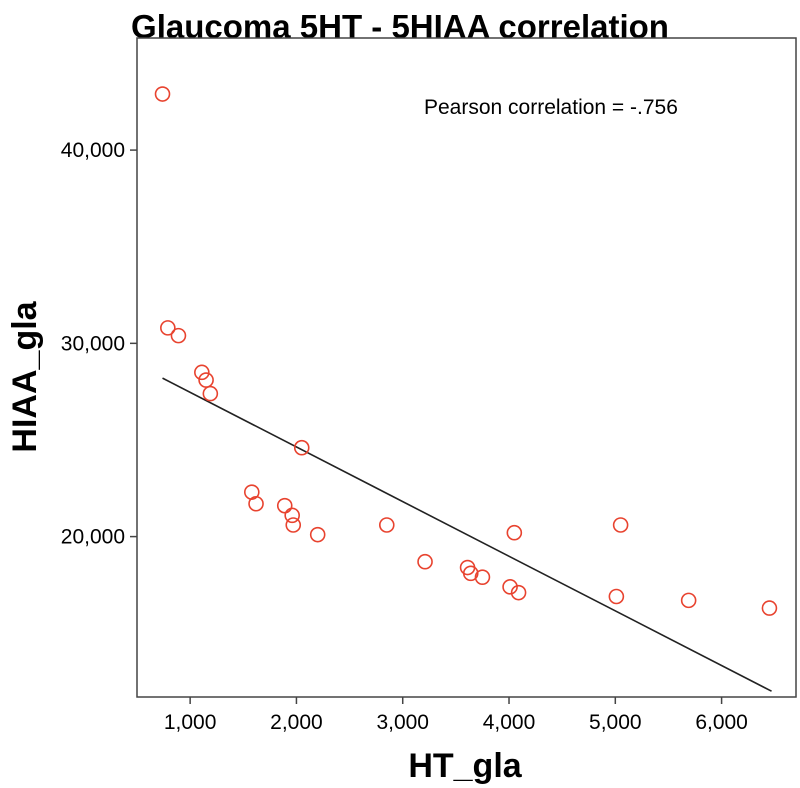  I want to click on y-tick-label: 40,000, so click(93, 150).